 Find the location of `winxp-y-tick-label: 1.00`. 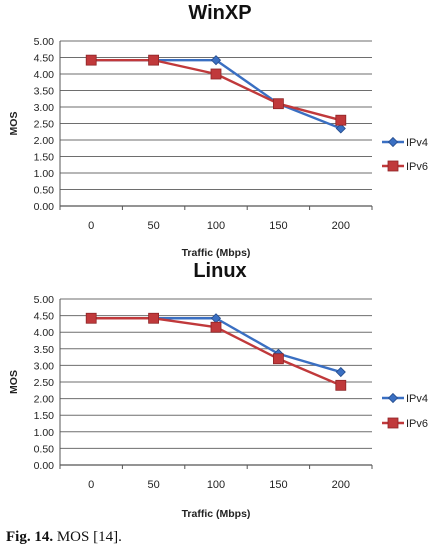

winxp-y-tick-label: 1.00 is located at coordinates (44, 174).